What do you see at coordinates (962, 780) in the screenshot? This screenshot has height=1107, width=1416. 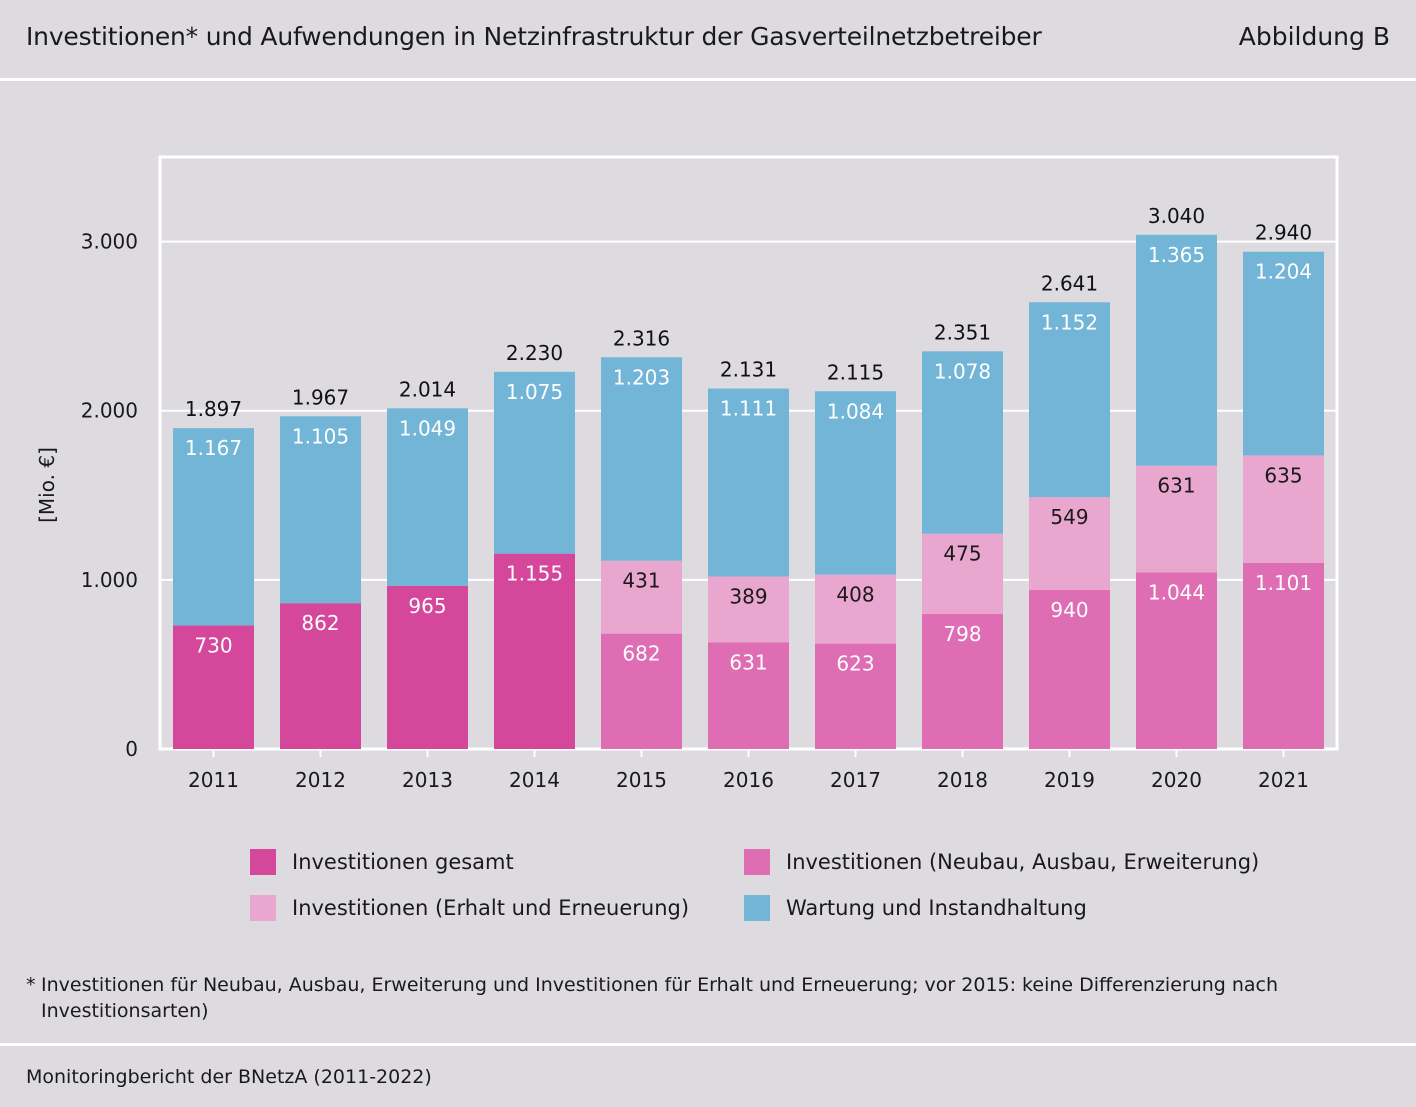 I see `x-tick-label: 2018` at bounding box center [962, 780].